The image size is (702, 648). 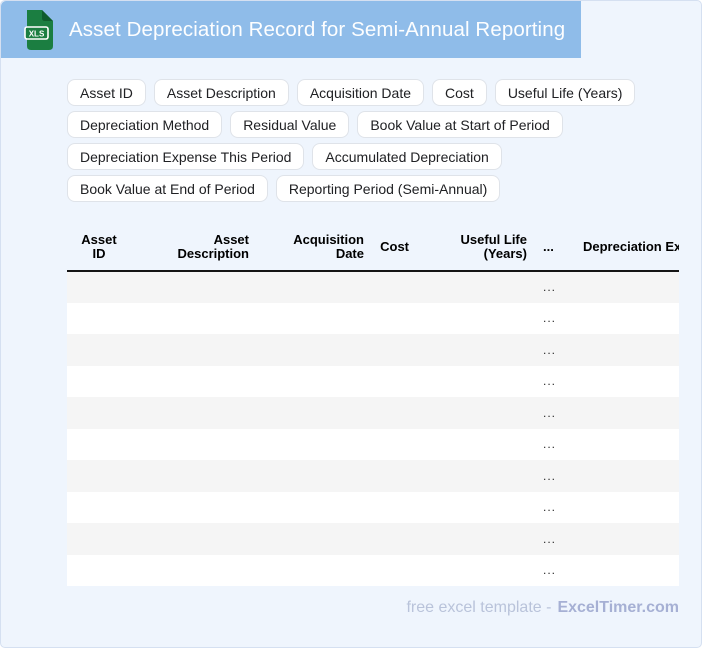 I want to click on tag-accumulated-depreciation: Accumulated Depreciation, so click(x=407, y=156).